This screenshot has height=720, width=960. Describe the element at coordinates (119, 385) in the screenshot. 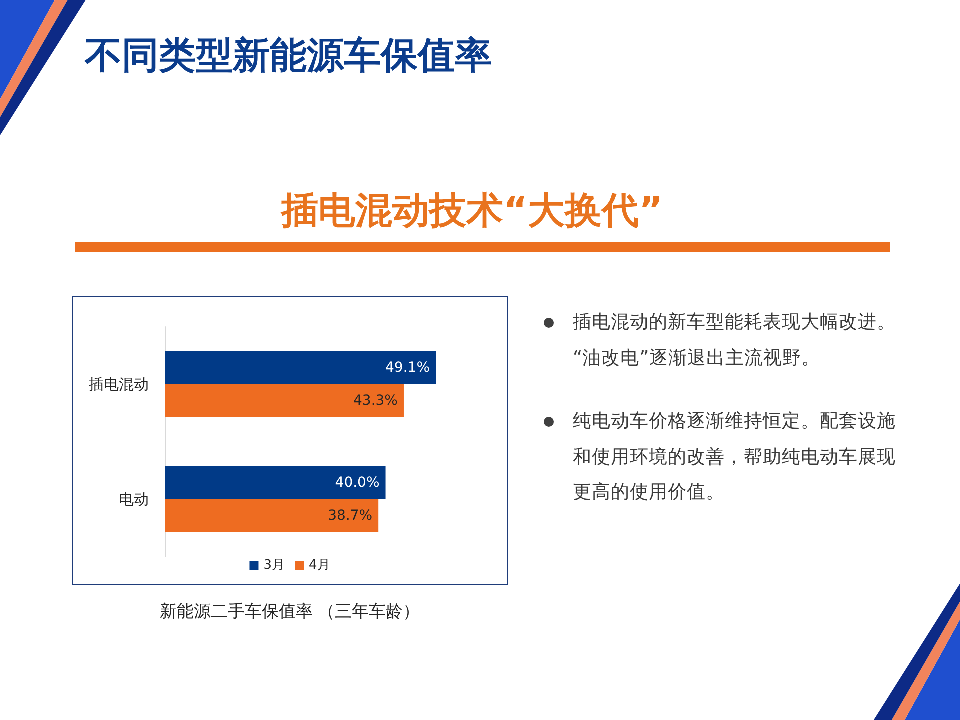

I see `y-tick-label: 插电混动` at that location.